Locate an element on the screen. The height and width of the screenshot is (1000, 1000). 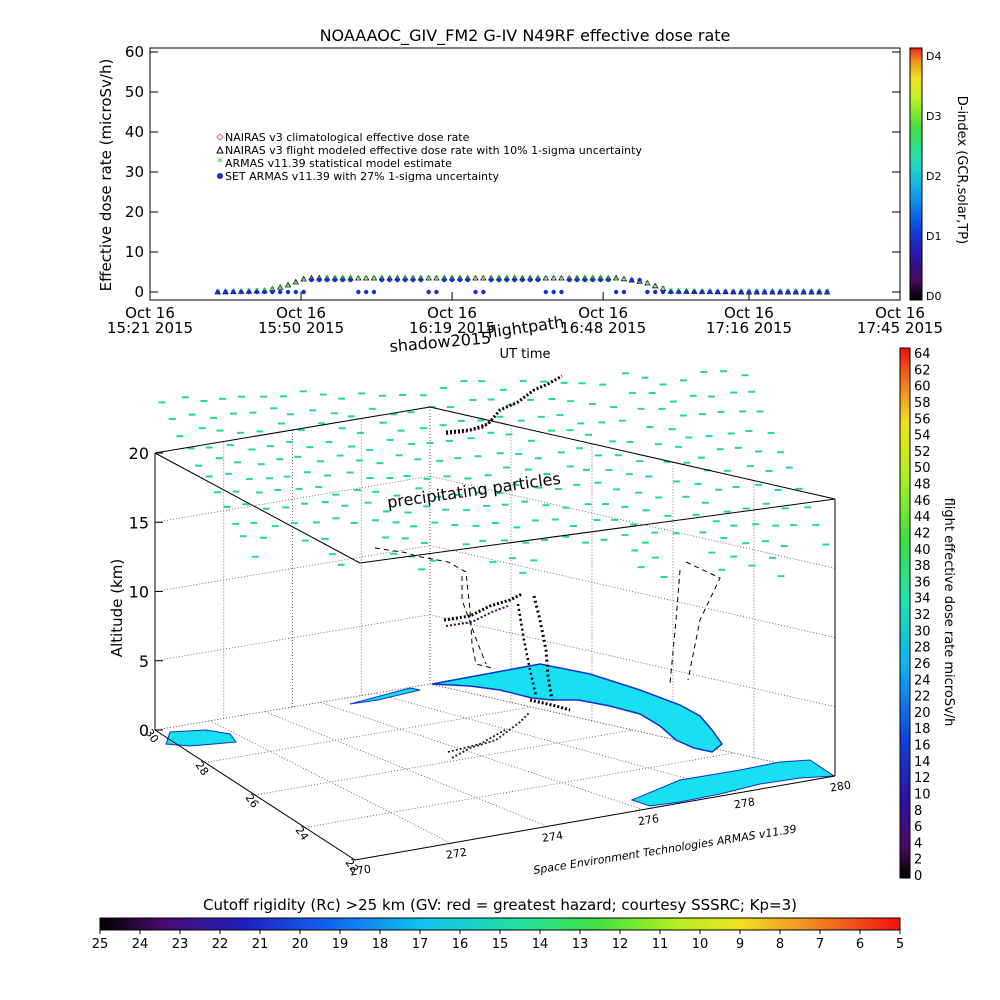
longitude-tick-label: 272 is located at coordinates (456, 854).